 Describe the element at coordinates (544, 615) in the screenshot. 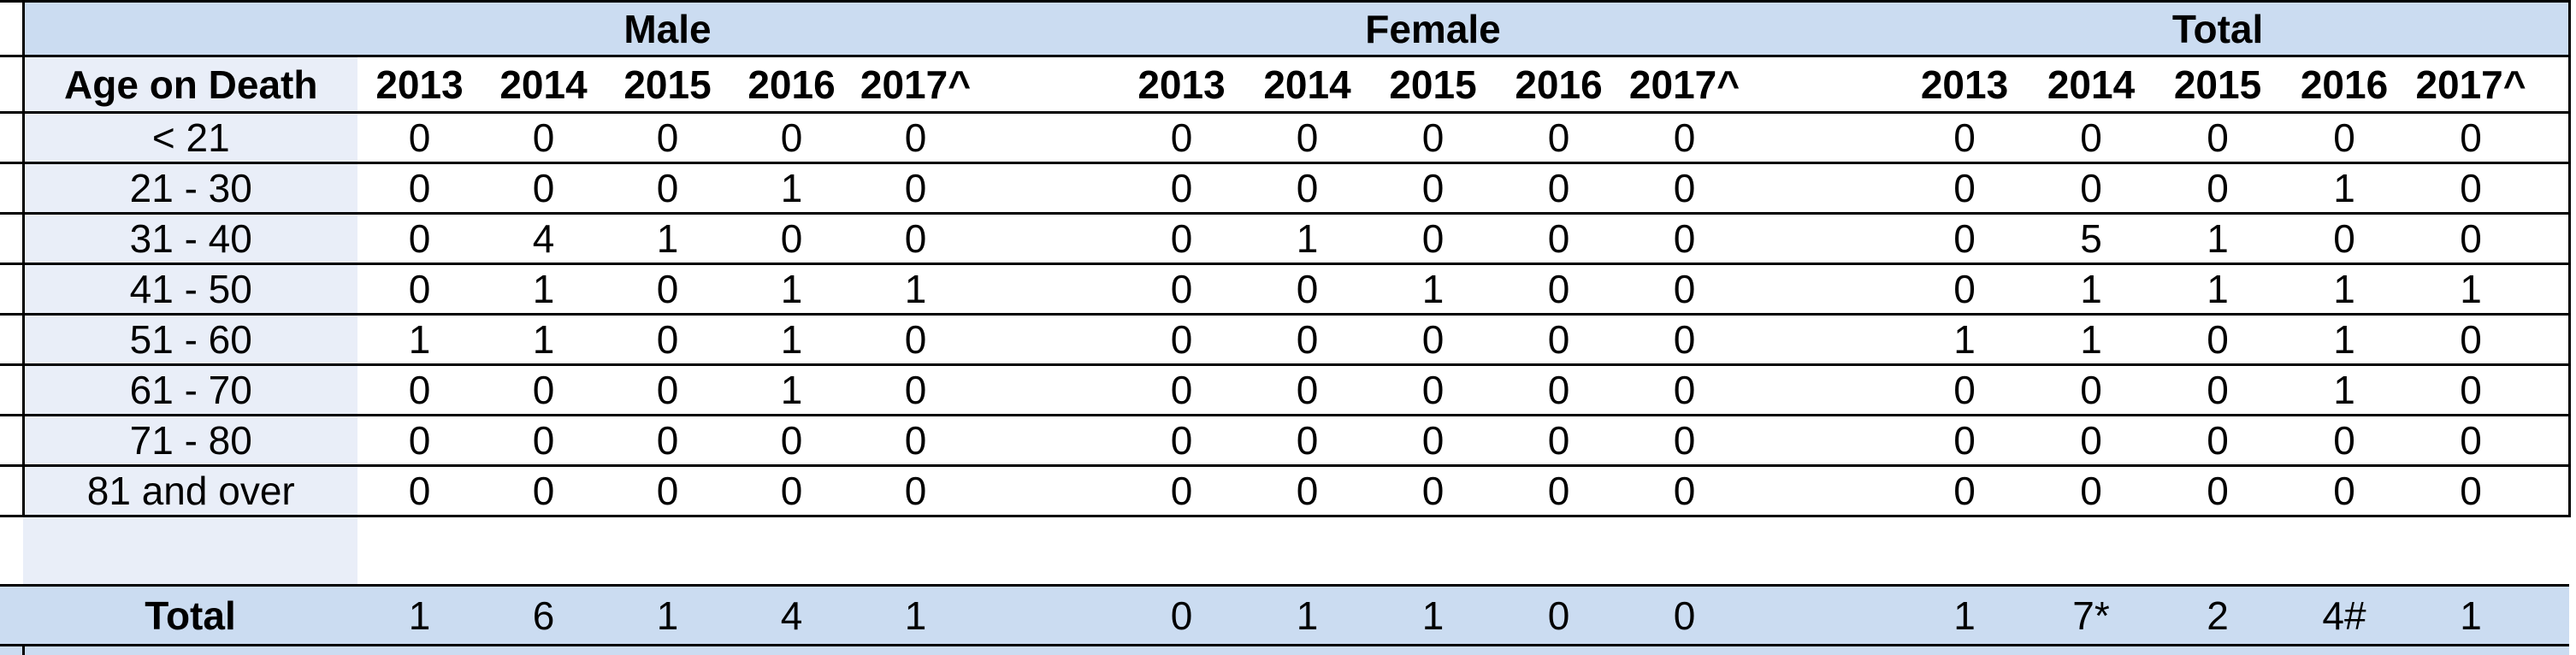

I see `total-cell: 6` at that location.